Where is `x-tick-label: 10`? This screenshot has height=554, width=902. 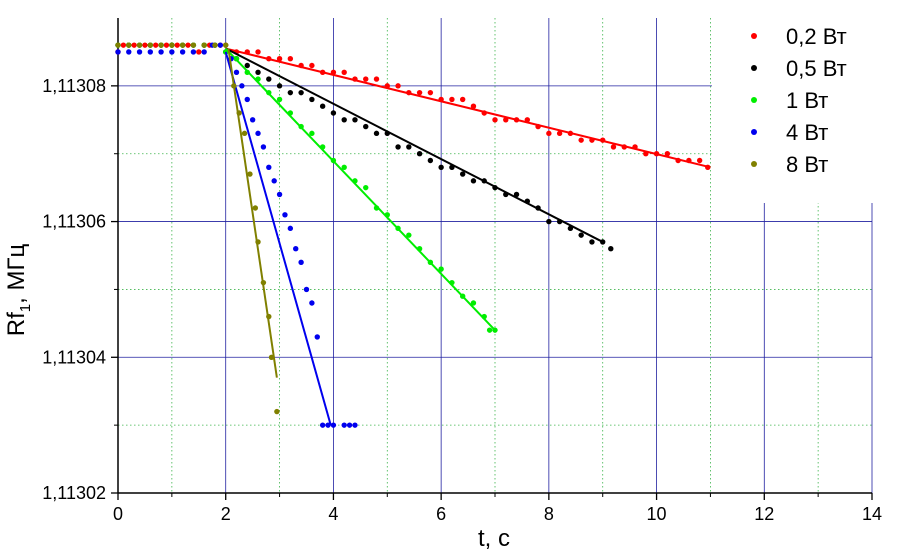
x-tick-label: 10 is located at coordinates (657, 514).